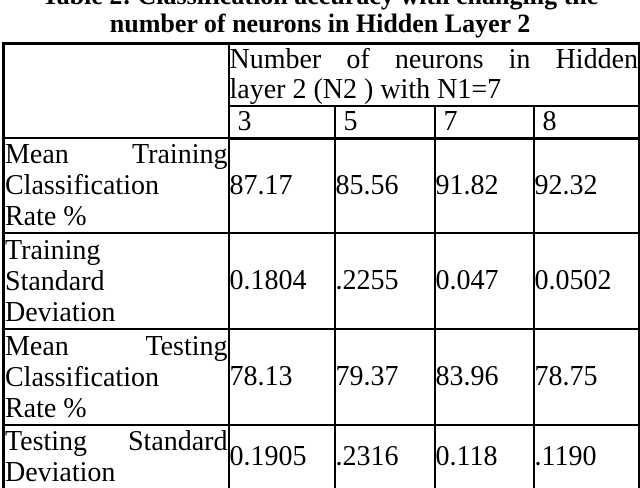 Image resolution: width=640 pixels, height=488 pixels. What do you see at coordinates (384, 122) in the screenshot?
I see `column-header-n2-5: 5` at bounding box center [384, 122].